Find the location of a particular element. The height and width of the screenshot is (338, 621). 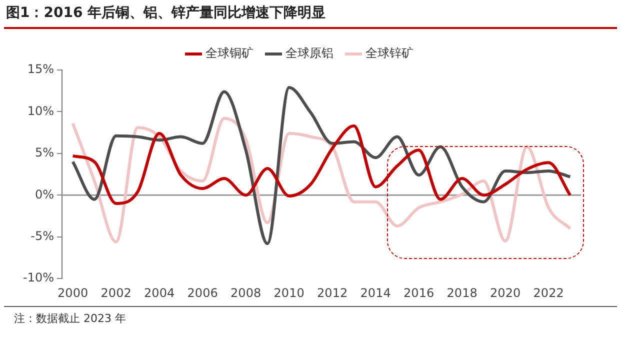

x-tick-label: 2008 is located at coordinates (246, 293).